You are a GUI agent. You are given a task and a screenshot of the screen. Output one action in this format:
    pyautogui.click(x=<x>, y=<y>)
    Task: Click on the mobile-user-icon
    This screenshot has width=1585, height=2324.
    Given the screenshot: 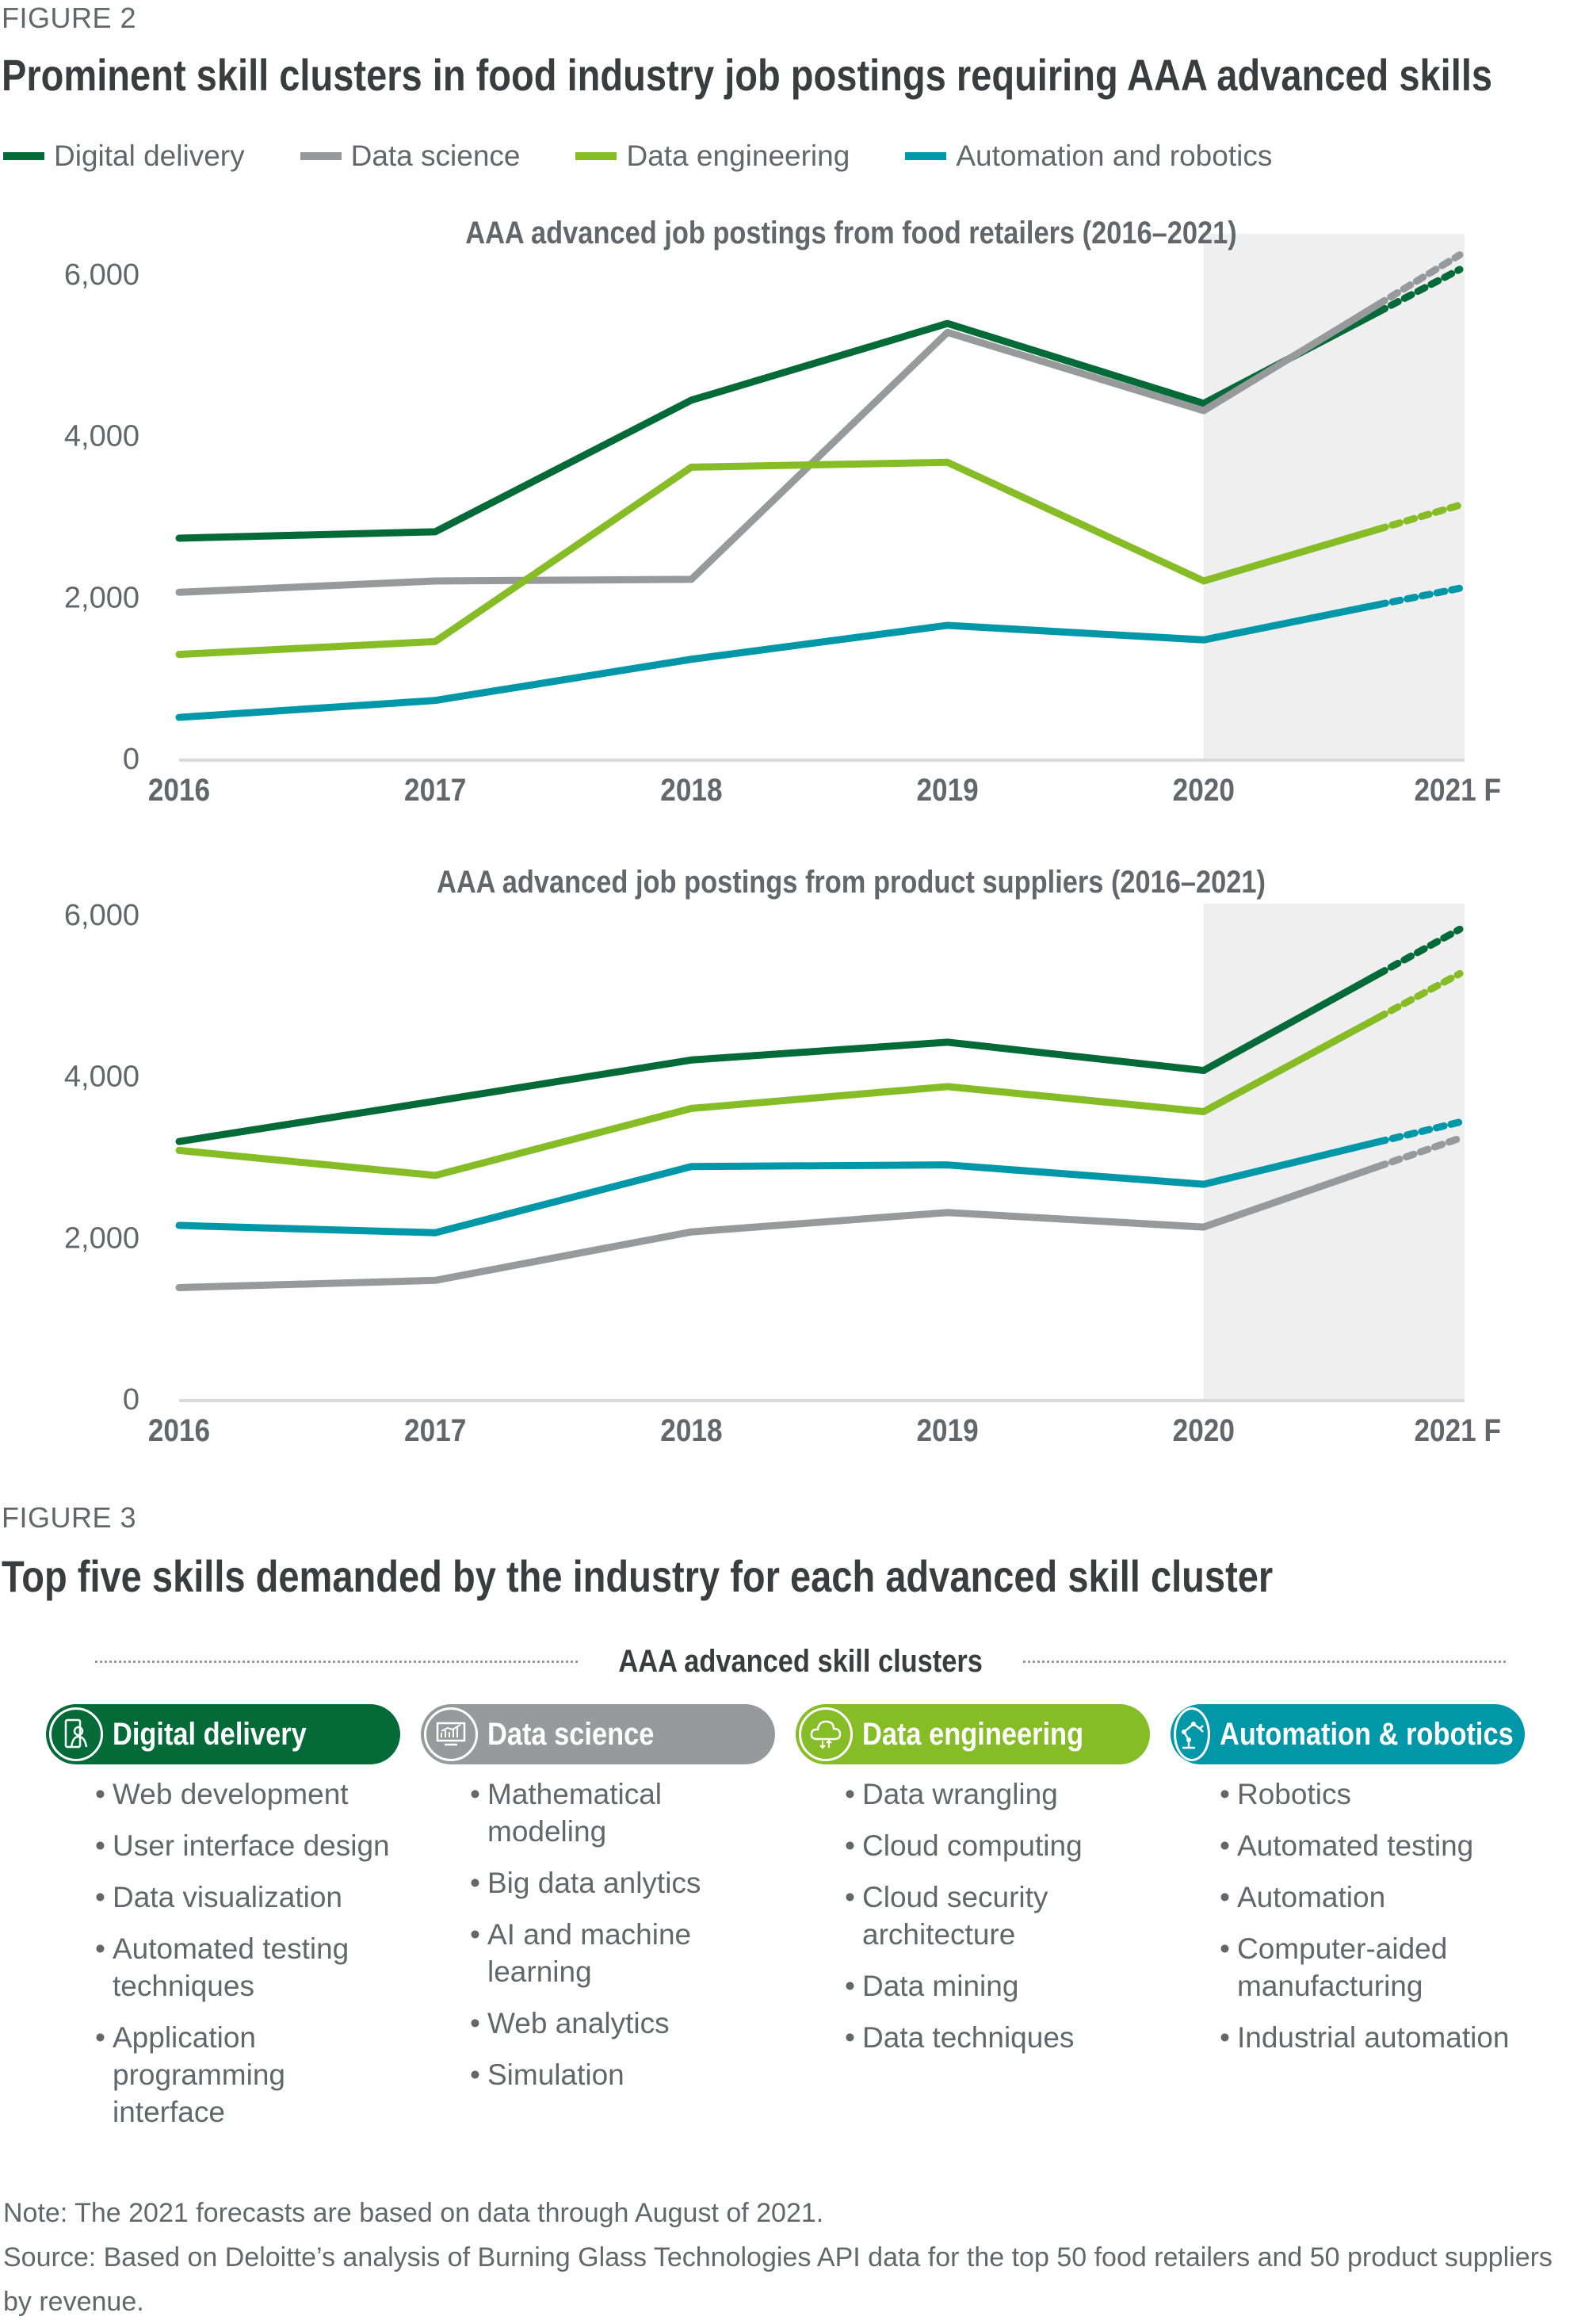 What is the action you would take?
    pyautogui.click(x=76, y=1734)
    